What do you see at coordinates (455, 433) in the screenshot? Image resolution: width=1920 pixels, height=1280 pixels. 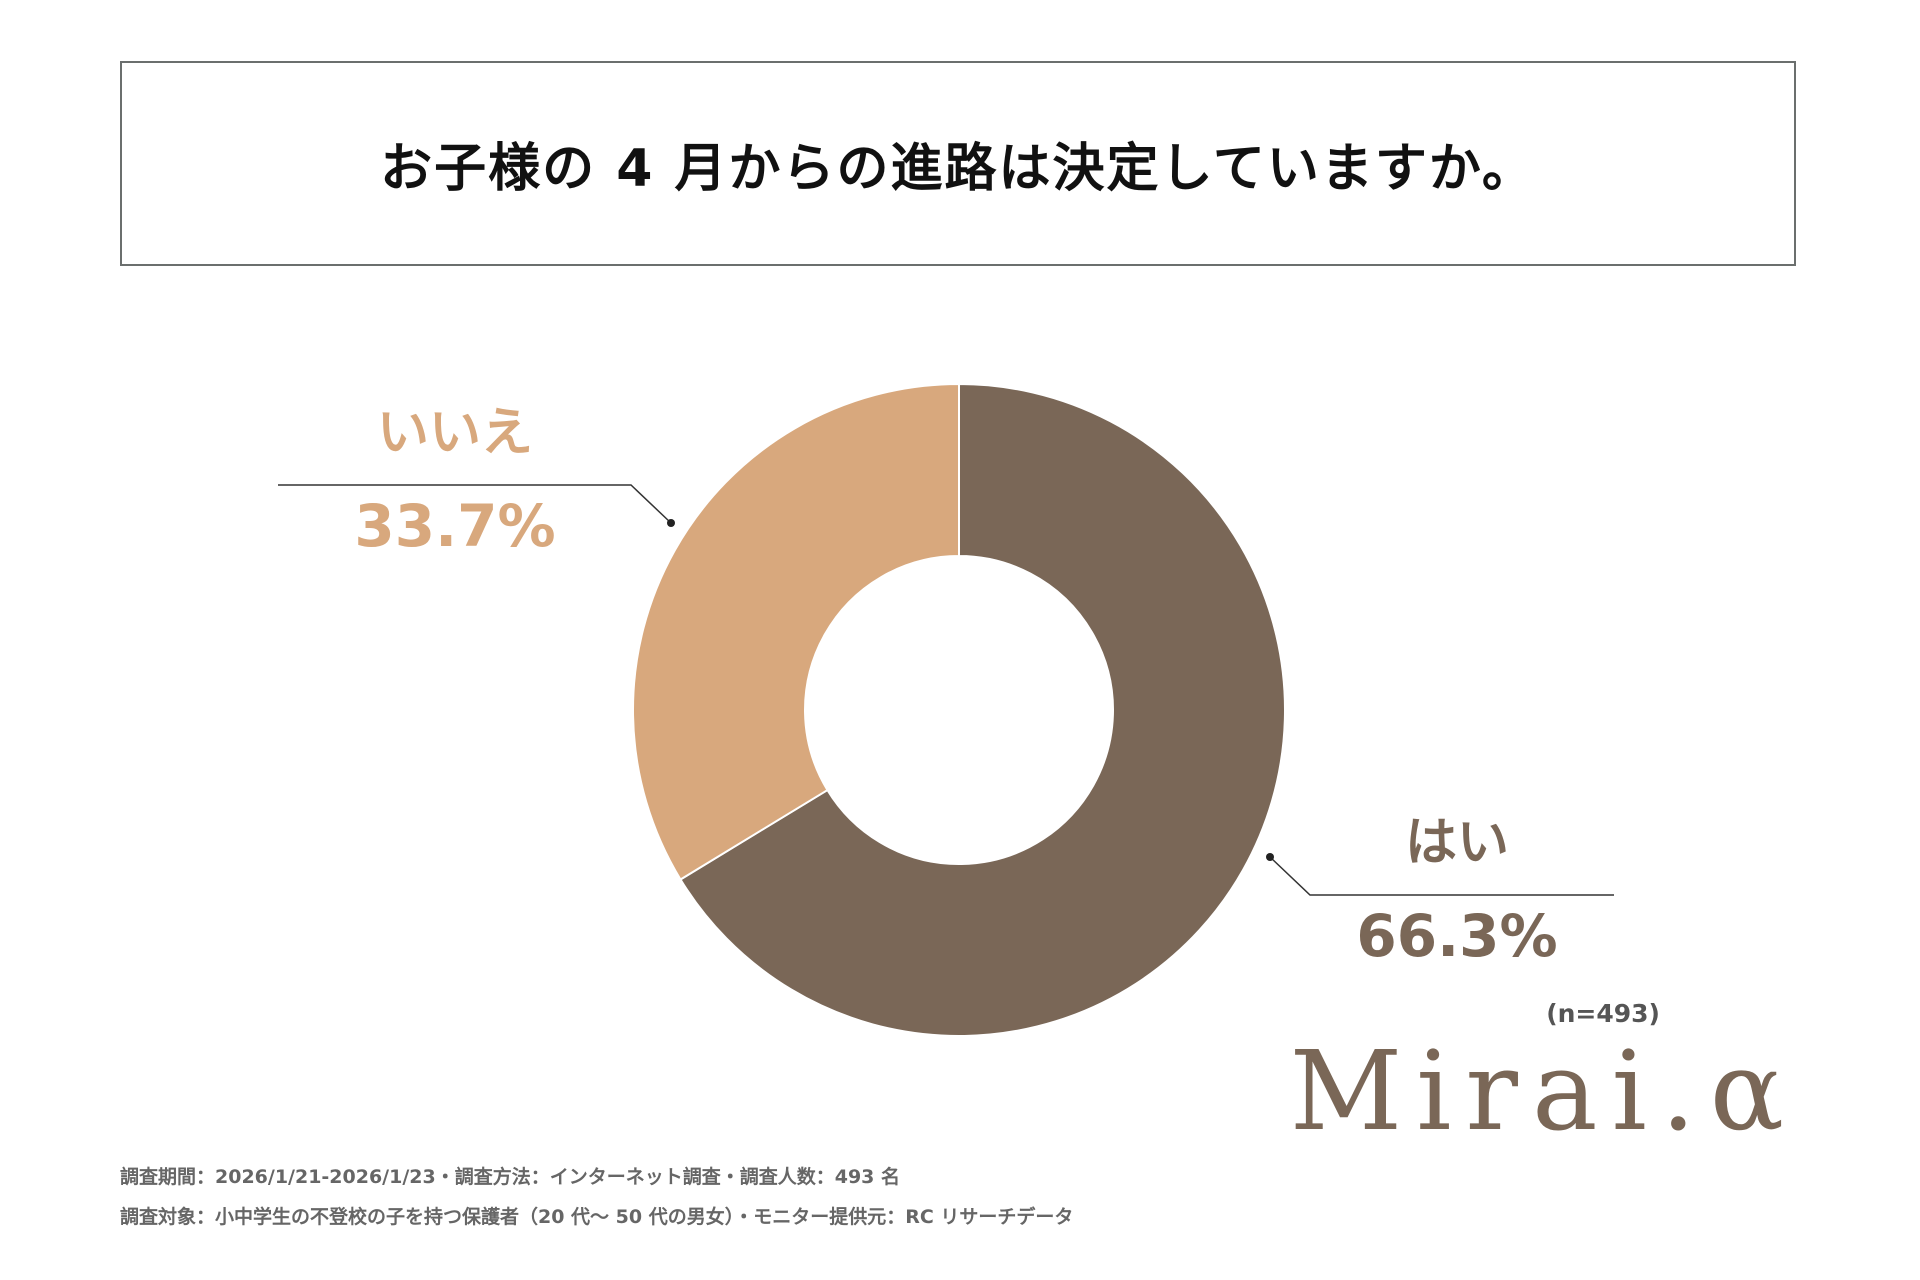 I see `label-no: いいえ` at bounding box center [455, 433].